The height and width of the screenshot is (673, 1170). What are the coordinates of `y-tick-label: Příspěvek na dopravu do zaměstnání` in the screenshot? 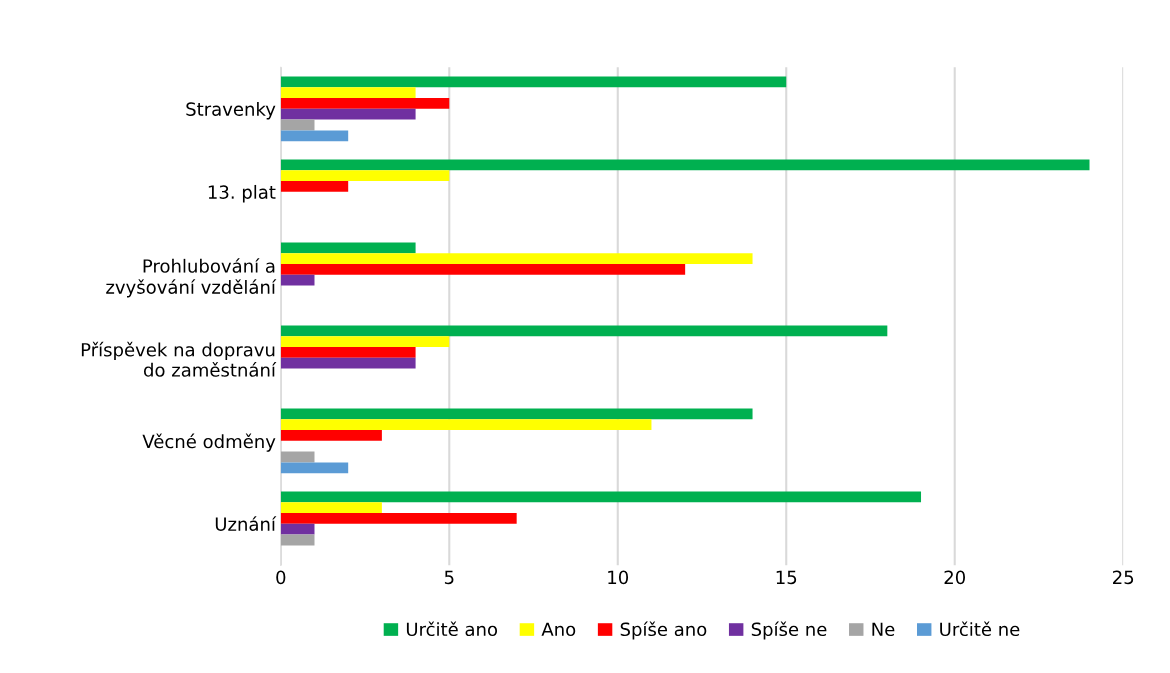 It's located at (179, 359).